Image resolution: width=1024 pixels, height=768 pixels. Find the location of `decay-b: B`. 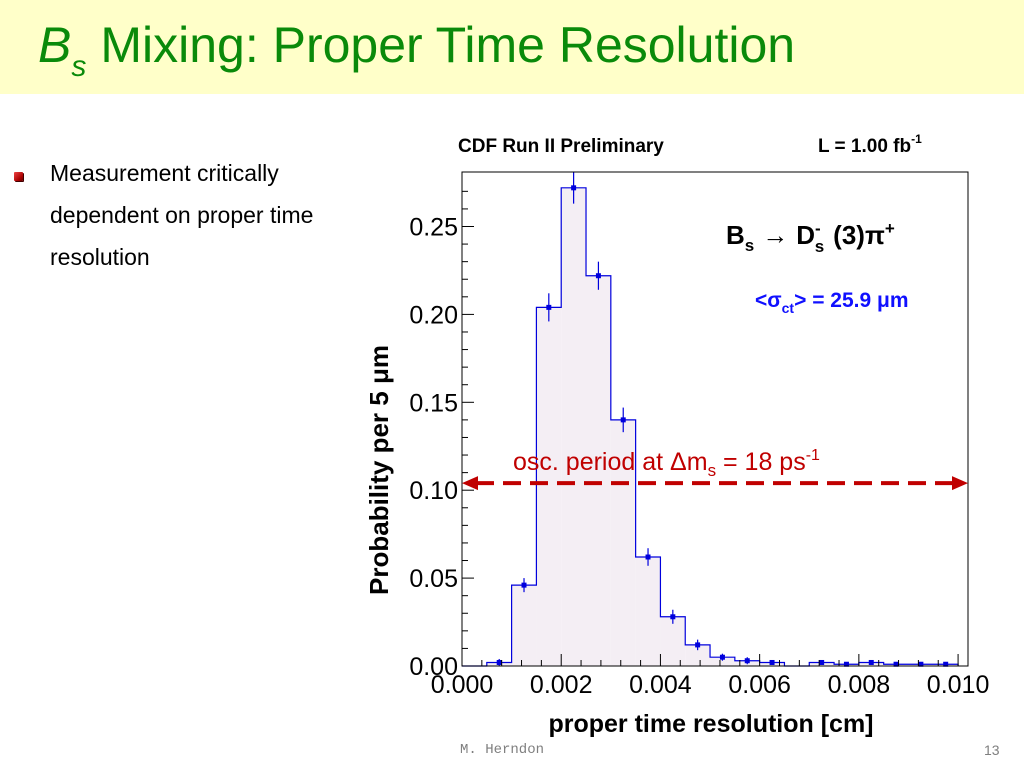

decay-b: B is located at coordinates (735, 235).